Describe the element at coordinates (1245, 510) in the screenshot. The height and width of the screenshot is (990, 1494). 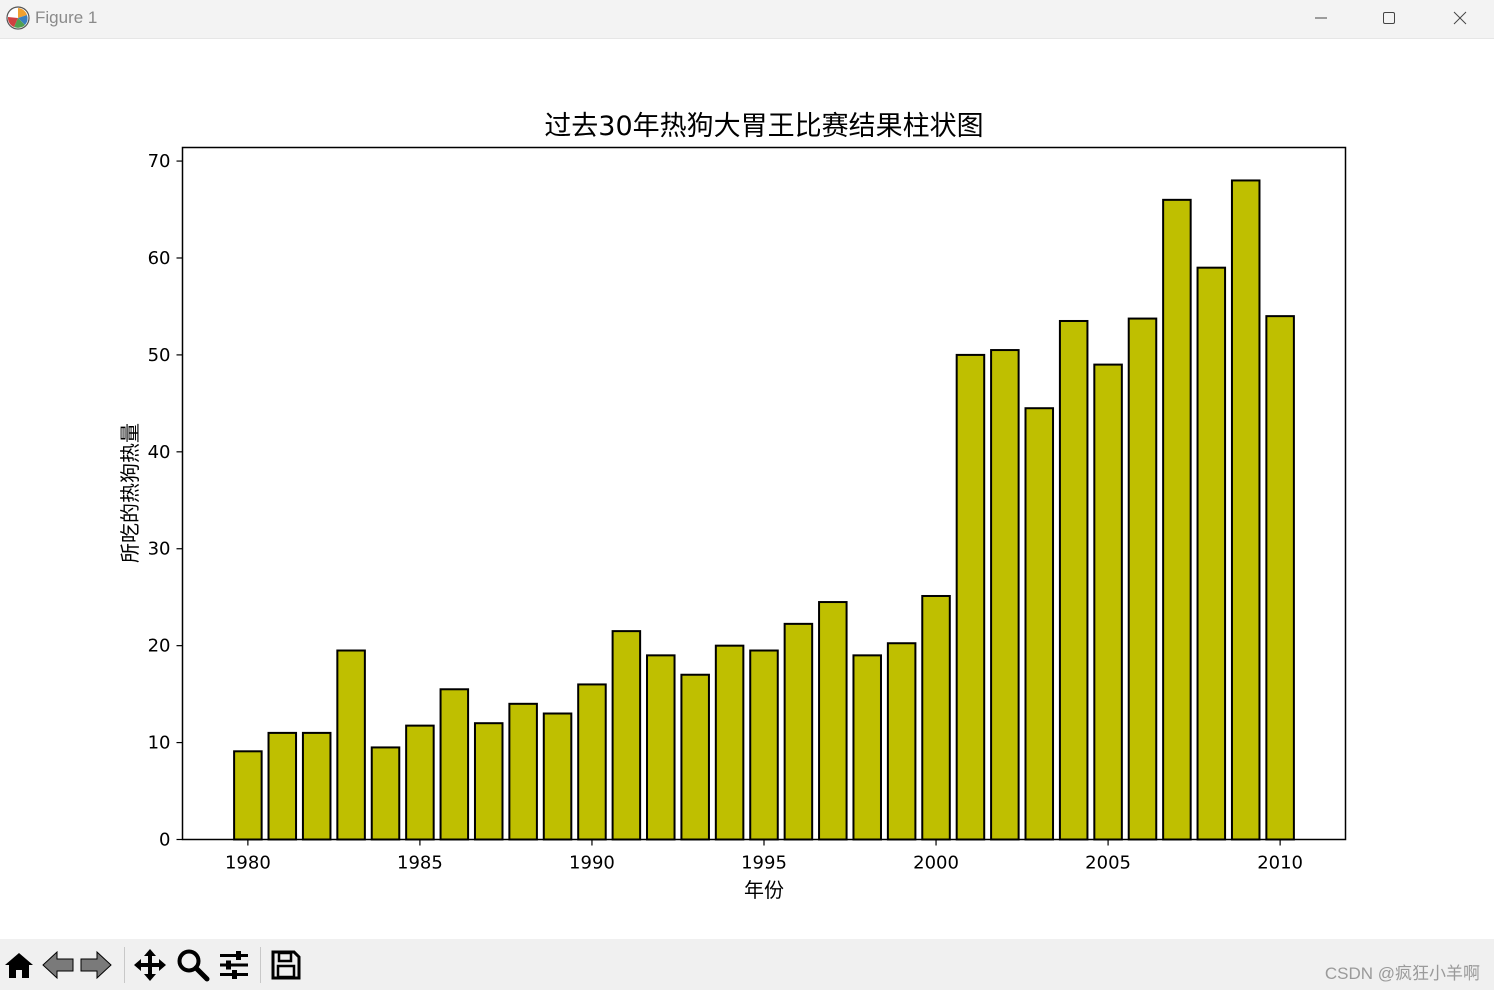
I see `bar-2009` at that location.